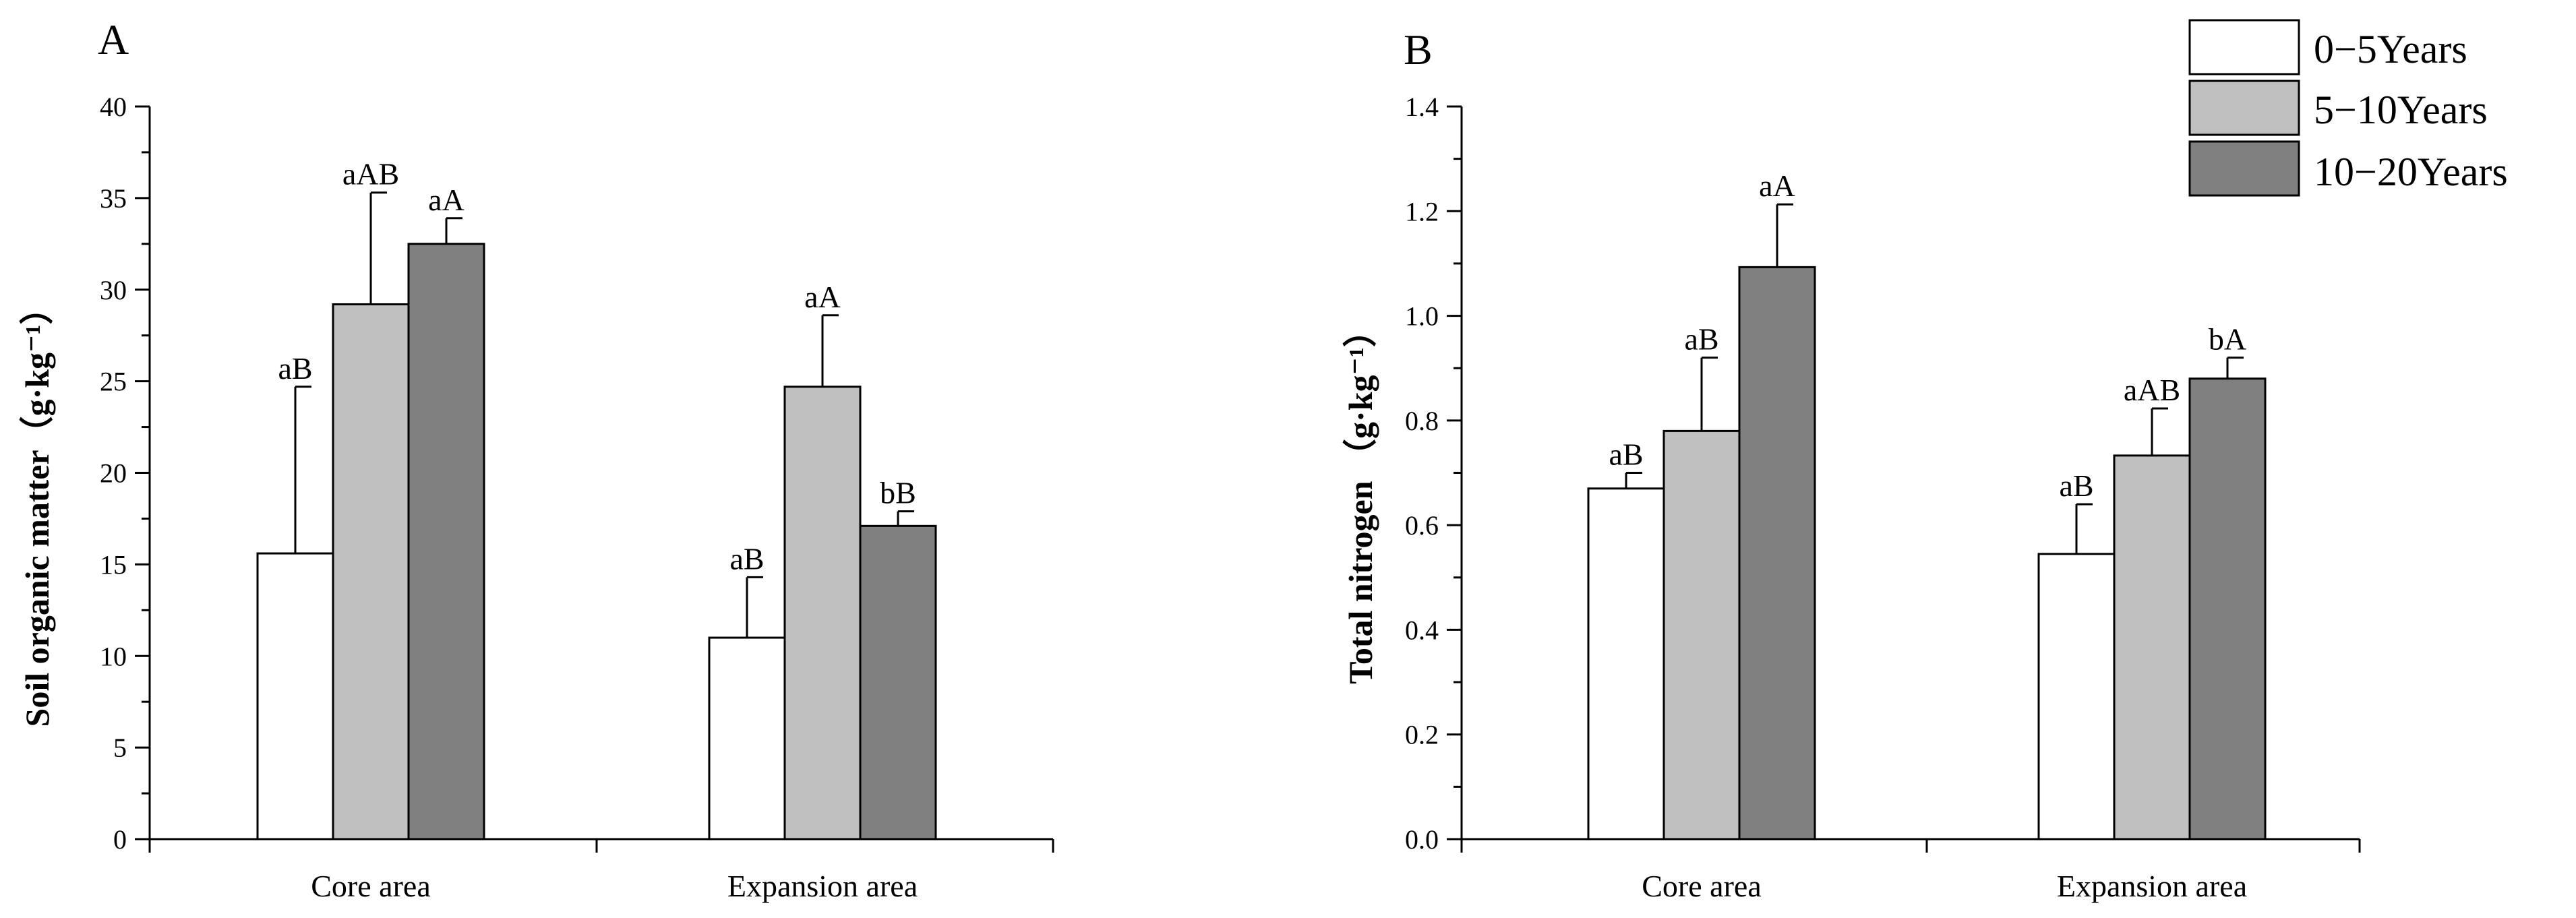 The width and height of the screenshot is (2576, 918). I want to click on panel-b-letter: B, so click(1418, 49).